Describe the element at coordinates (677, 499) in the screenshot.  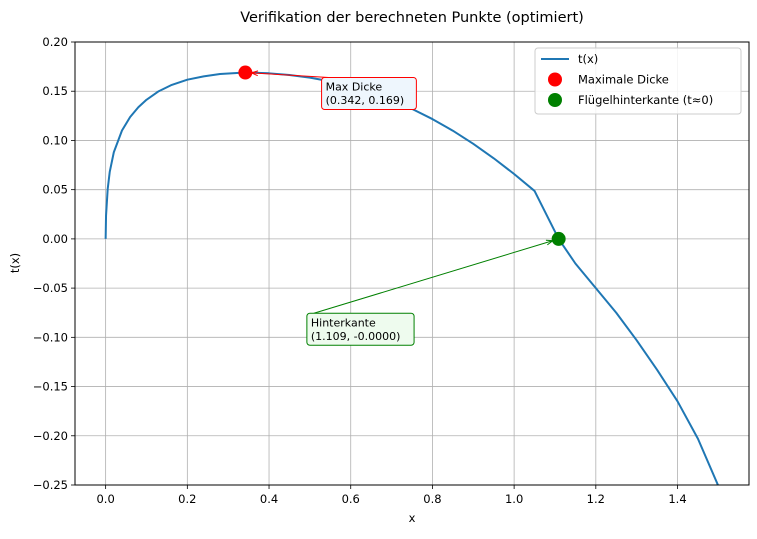
I see `x-tick-label: 1.4` at that location.